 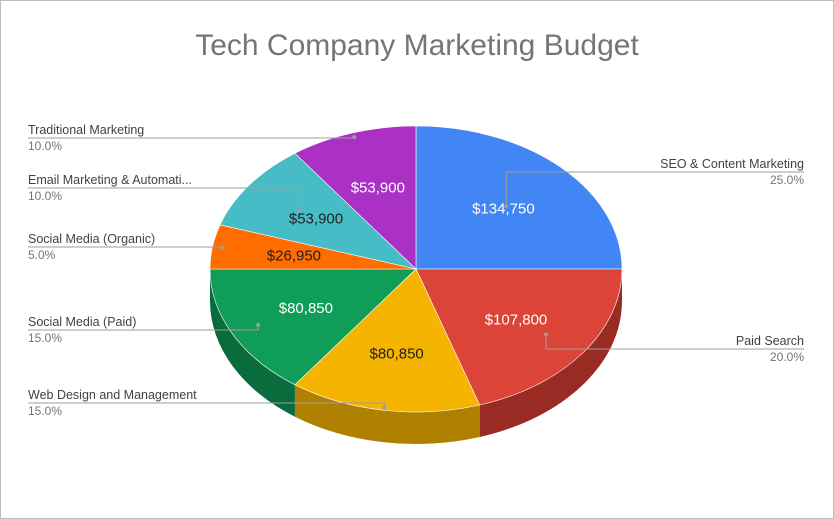 What do you see at coordinates (384, 407) in the screenshot?
I see `callout-dot-web-design-and-management` at bounding box center [384, 407].